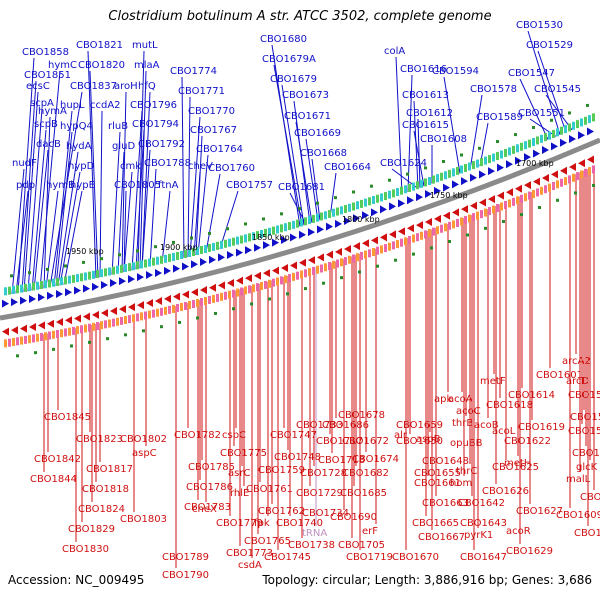 The width and height of the screenshot is (600, 600). I want to click on forward-gene-label: hypE, so click(82, 185).